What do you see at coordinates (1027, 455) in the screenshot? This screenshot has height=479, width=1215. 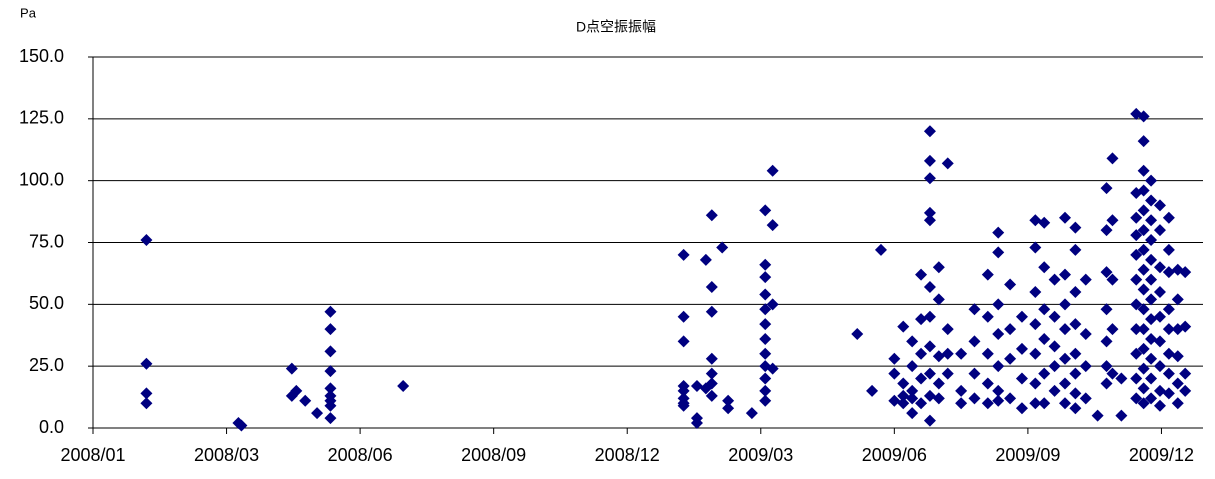 I see `x-tick-label: 2009/09` at bounding box center [1027, 455].